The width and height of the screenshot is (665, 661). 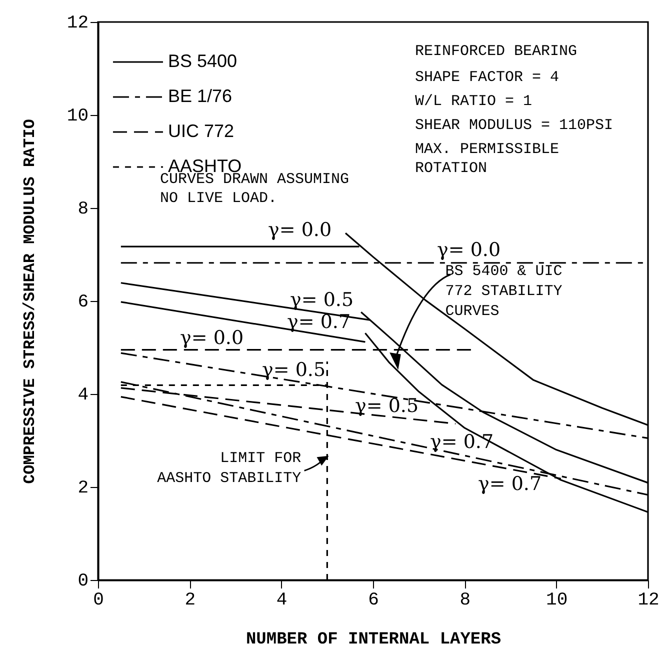 I want to click on annotation: SHAPE FACTOR = 4, so click(x=487, y=77).